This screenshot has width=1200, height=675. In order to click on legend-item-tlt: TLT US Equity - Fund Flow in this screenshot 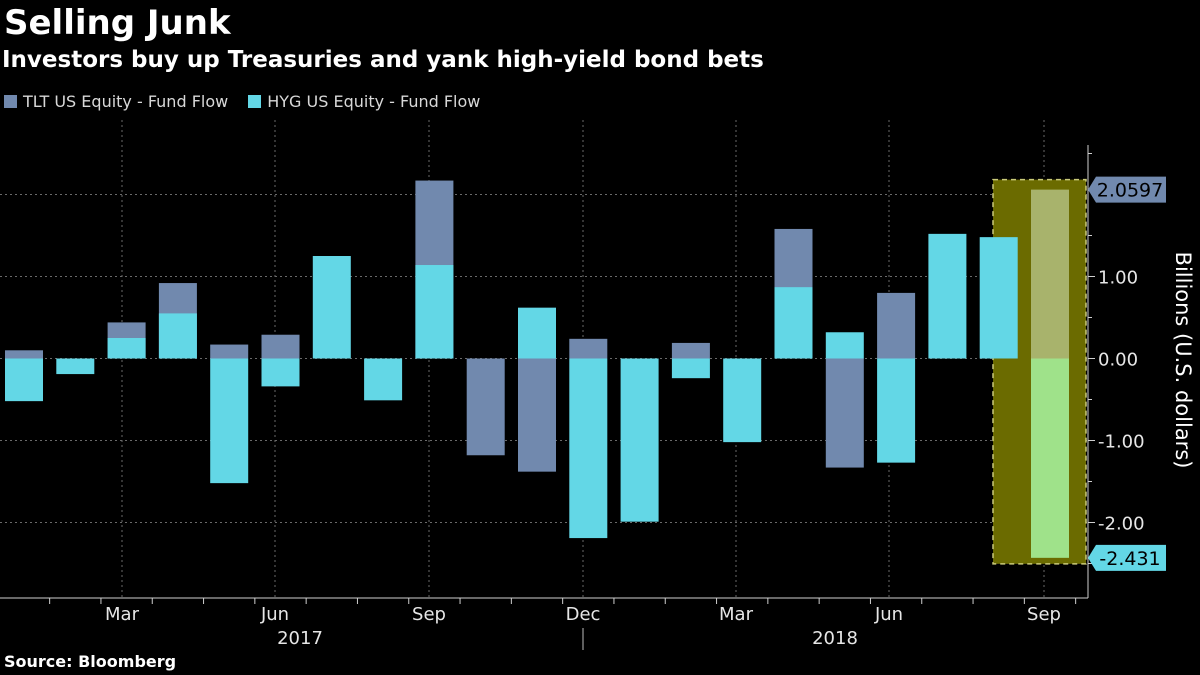, I will do `click(116, 101)`.